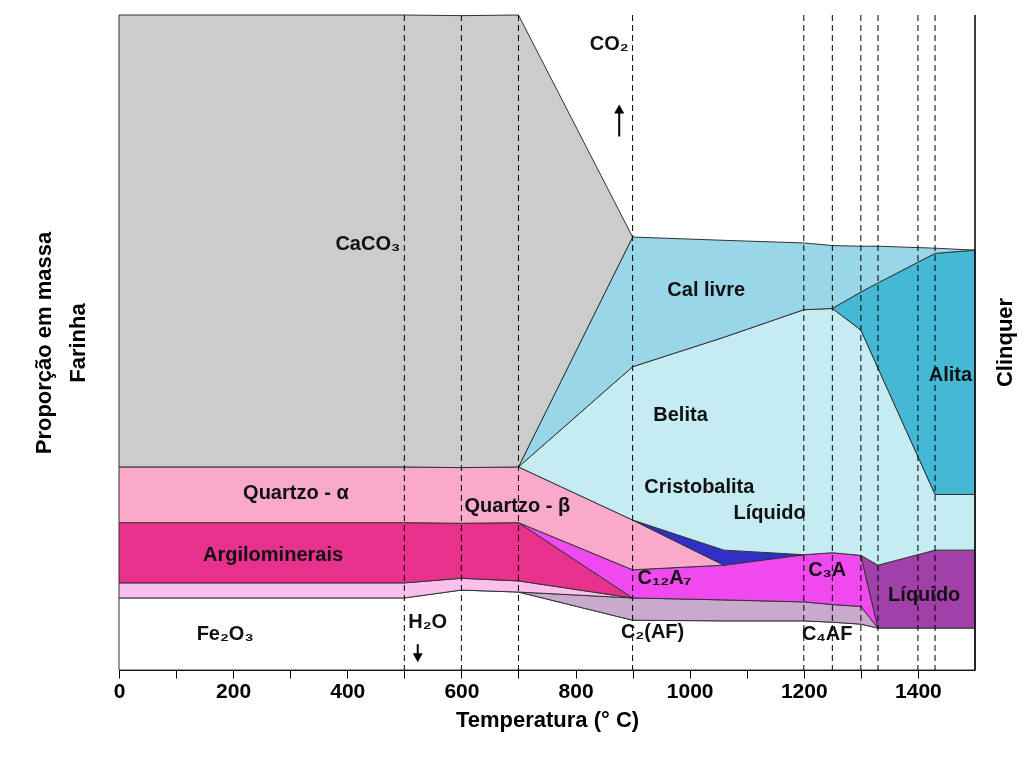 This screenshot has height=769, width=1028. Describe the element at coordinates (428, 621) in the screenshot. I see `annotation: H₂O` at that location.